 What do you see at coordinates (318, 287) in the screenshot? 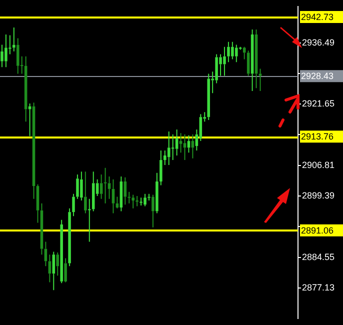
I see `y-tick-label: 2877.13` at bounding box center [318, 287].